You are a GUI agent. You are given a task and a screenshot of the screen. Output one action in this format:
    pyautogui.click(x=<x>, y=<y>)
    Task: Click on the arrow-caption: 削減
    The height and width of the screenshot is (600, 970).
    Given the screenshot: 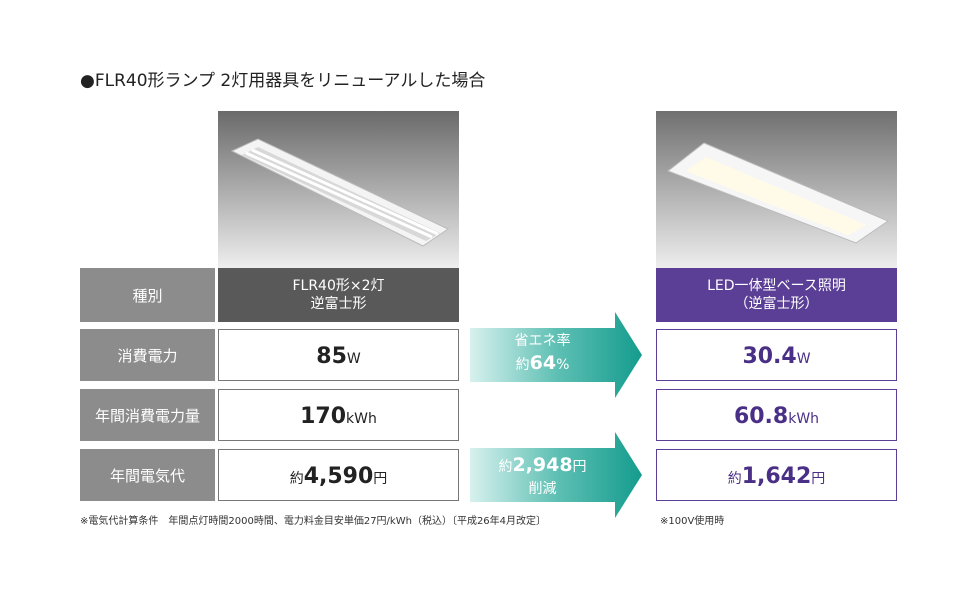 What is the action you would take?
    pyautogui.click(x=542, y=489)
    